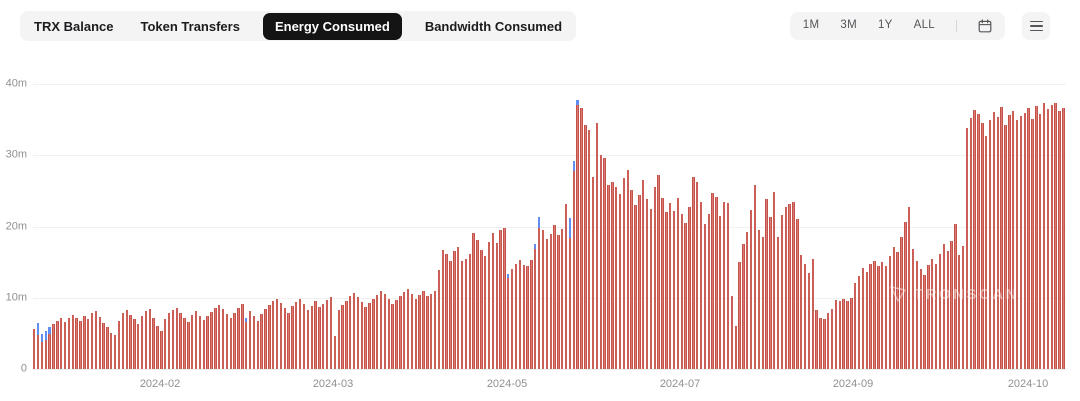 The width and height of the screenshot is (1080, 401). What do you see at coordinates (1028, 384) in the screenshot?
I see `x-axis-label: 2024-10` at bounding box center [1028, 384].